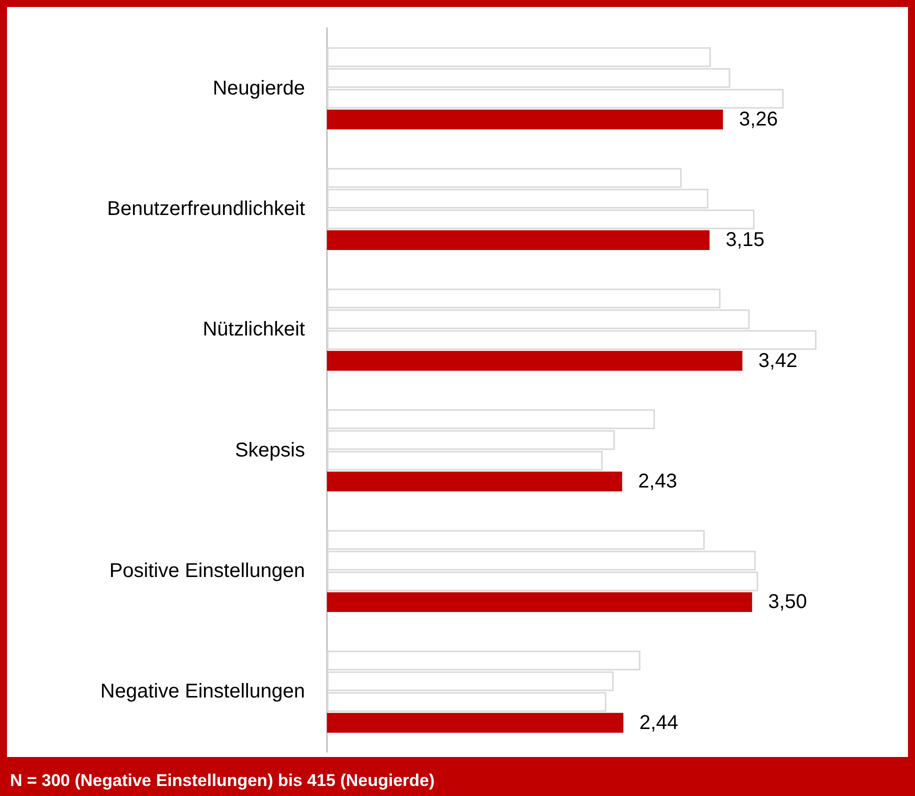 This screenshot has height=796, width=915. Describe the element at coordinates (758, 119) in the screenshot. I see `data-label: 3,26` at that location.